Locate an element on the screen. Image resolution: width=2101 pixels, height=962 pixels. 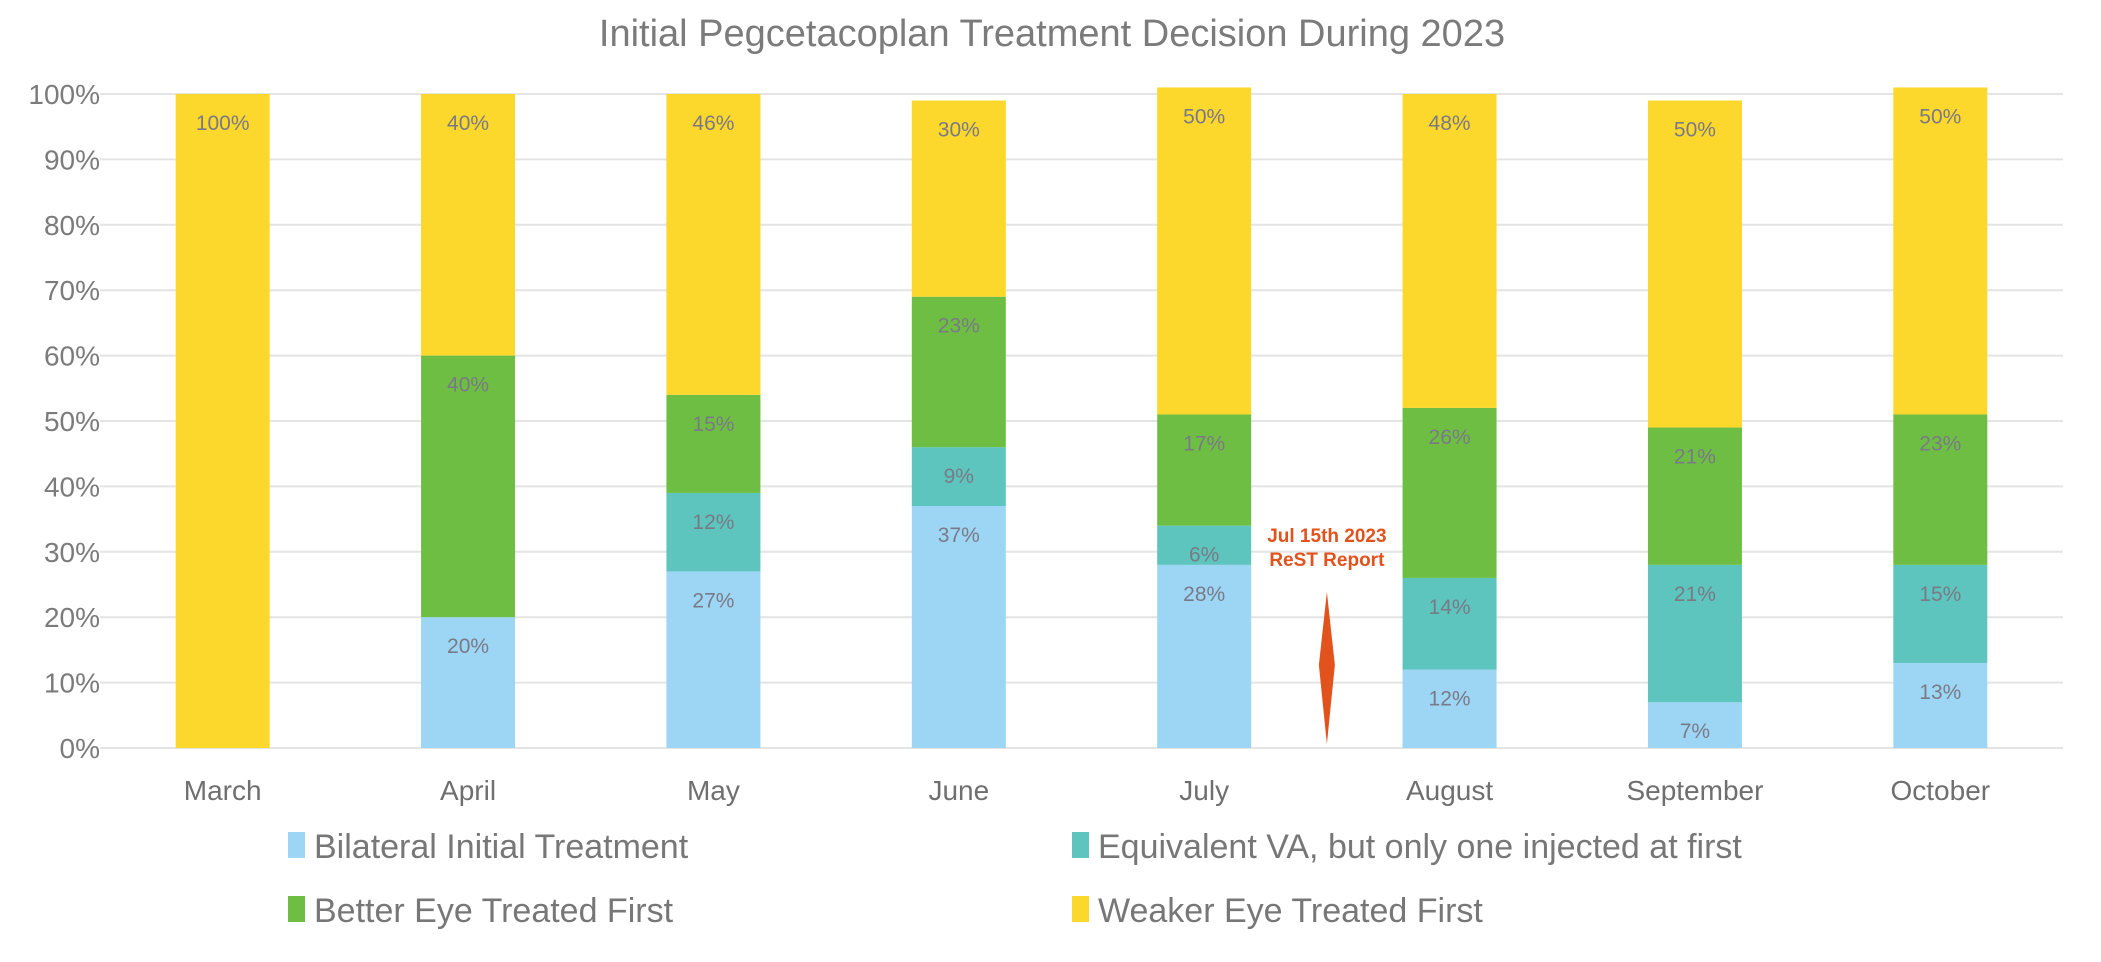
data-label: 46% is located at coordinates (713, 123).